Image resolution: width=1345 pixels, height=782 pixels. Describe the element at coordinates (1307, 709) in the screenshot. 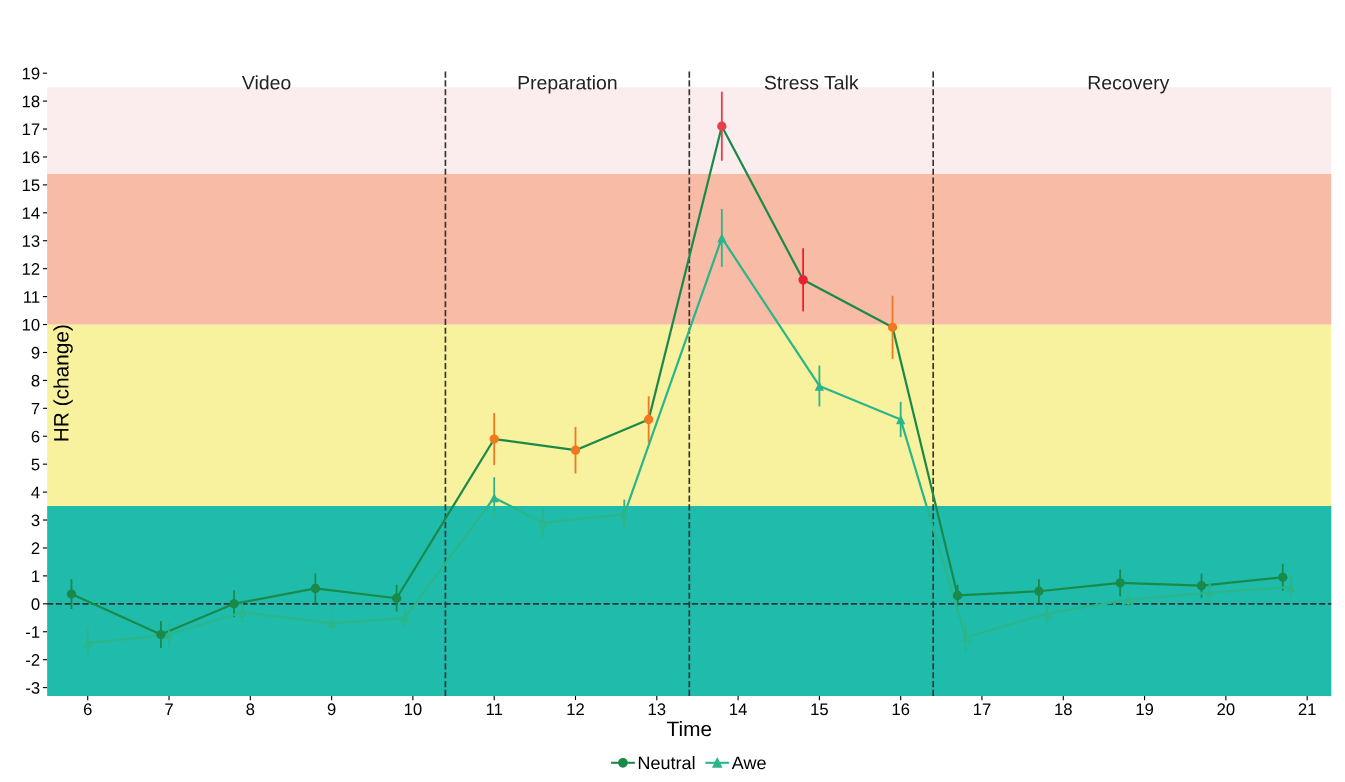

I see `x-tick-label: 21` at that location.